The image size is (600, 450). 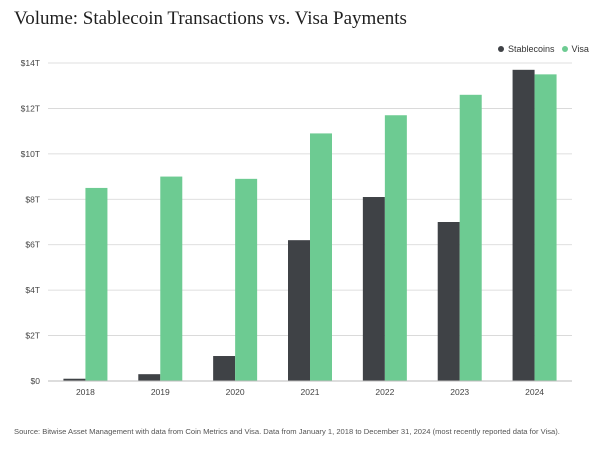 I want to click on y-tick-label: $4T, so click(x=32, y=290).